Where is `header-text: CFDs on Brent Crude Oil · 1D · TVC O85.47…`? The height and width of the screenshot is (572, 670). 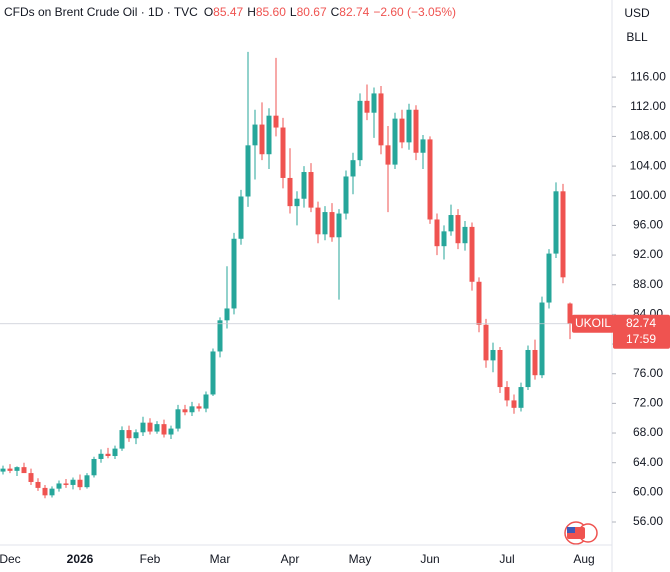
header-text: CFDs on Brent Crude Oil · 1D · TVC O85.47… is located at coordinates (230, 12).